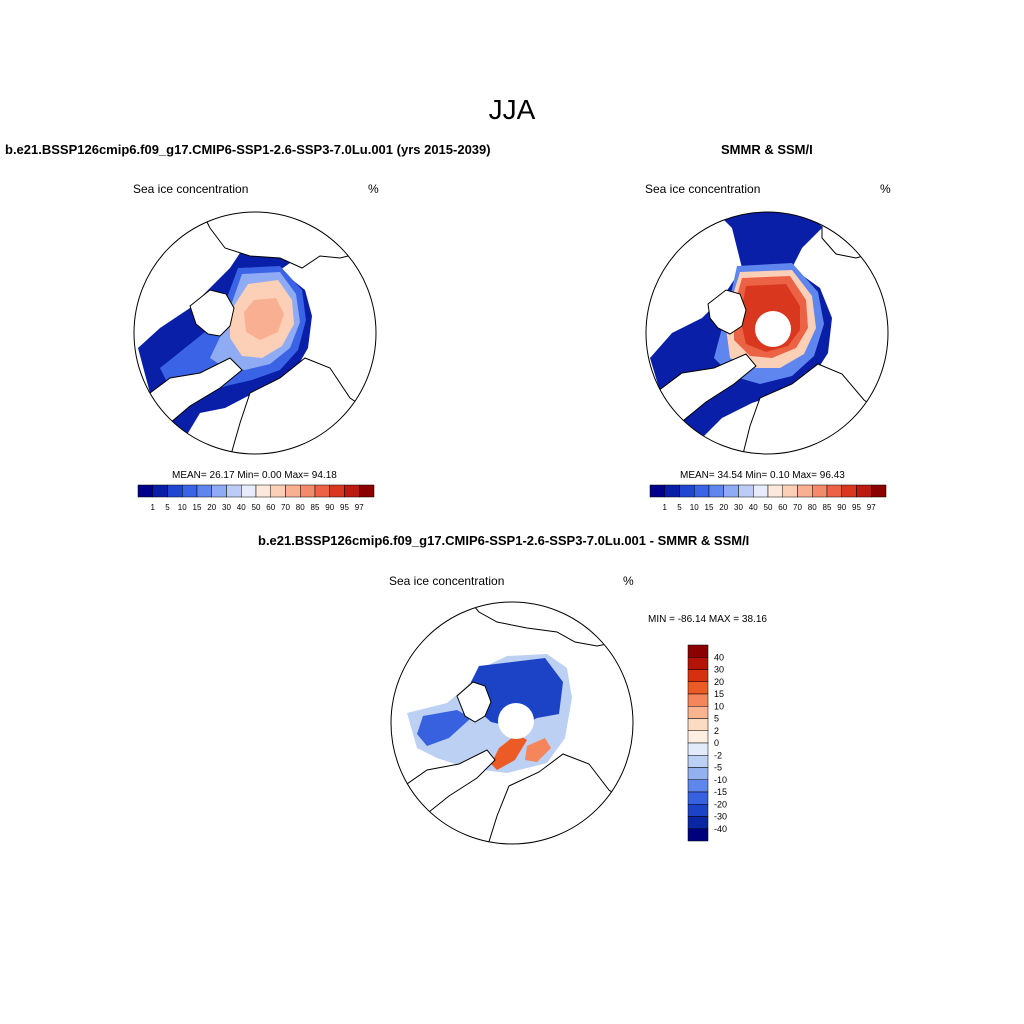  Describe the element at coordinates (753, 507) in the screenshot. I see `panel2-colorbar-tick-label: 40` at that location.